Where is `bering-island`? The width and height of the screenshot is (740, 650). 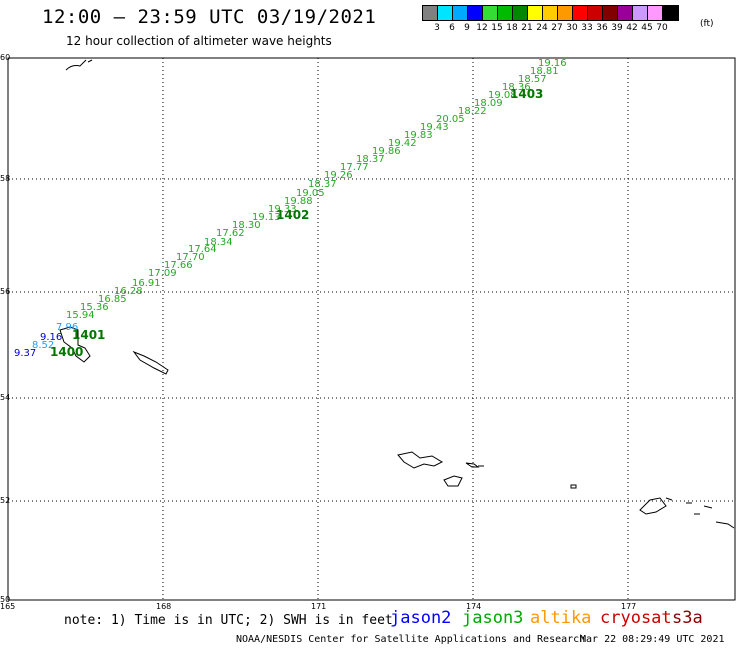
bering-island is located at coordinates (75, 344).